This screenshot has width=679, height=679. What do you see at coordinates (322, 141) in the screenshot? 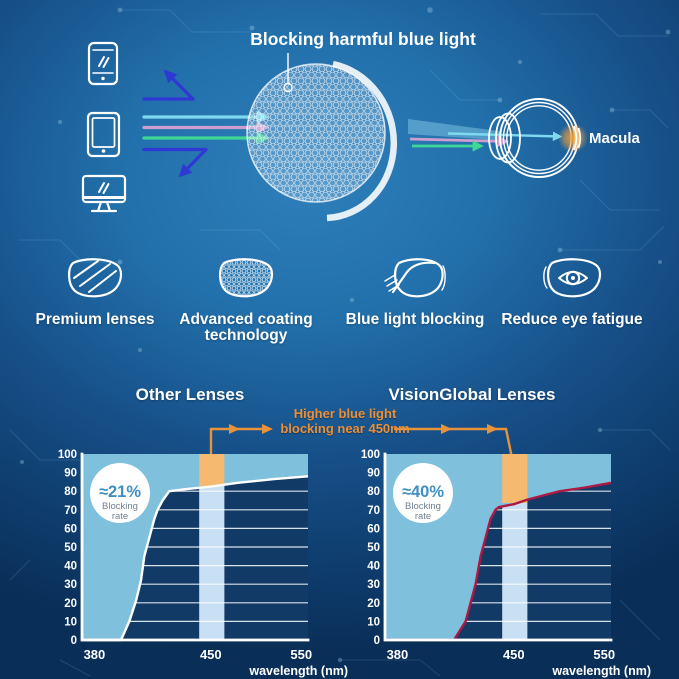
I see `coated-lens` at bounding box center [322, 141].